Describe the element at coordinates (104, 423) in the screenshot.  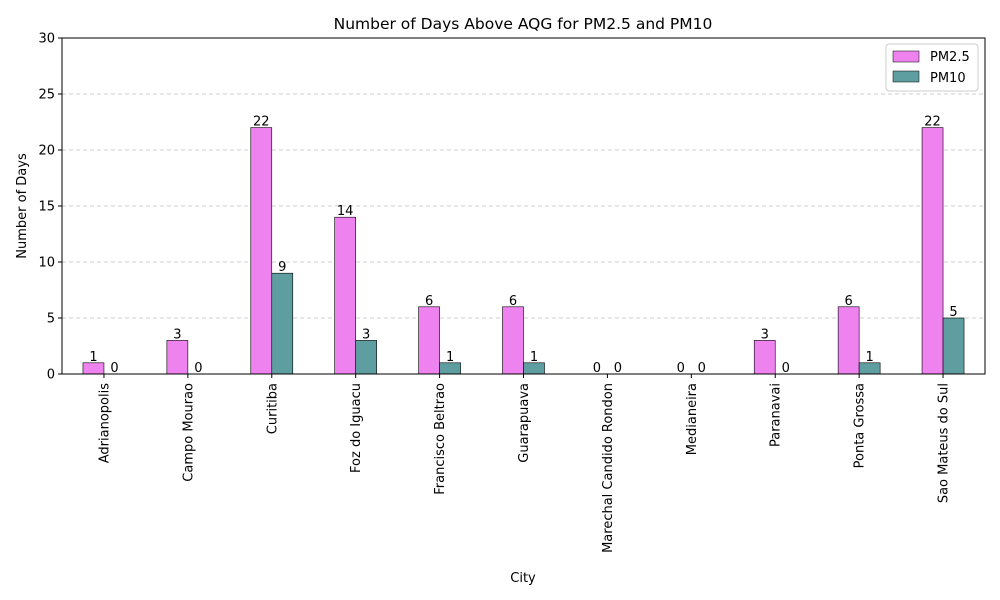
I see `x-tick-label: Adrianopolis` at that location.